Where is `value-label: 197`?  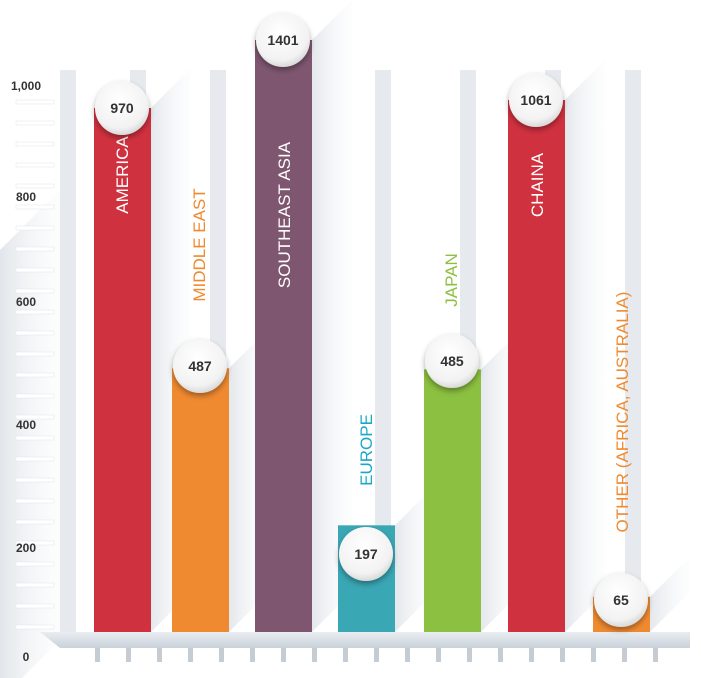 value-label: 197 is located at coordinates (366, 554).